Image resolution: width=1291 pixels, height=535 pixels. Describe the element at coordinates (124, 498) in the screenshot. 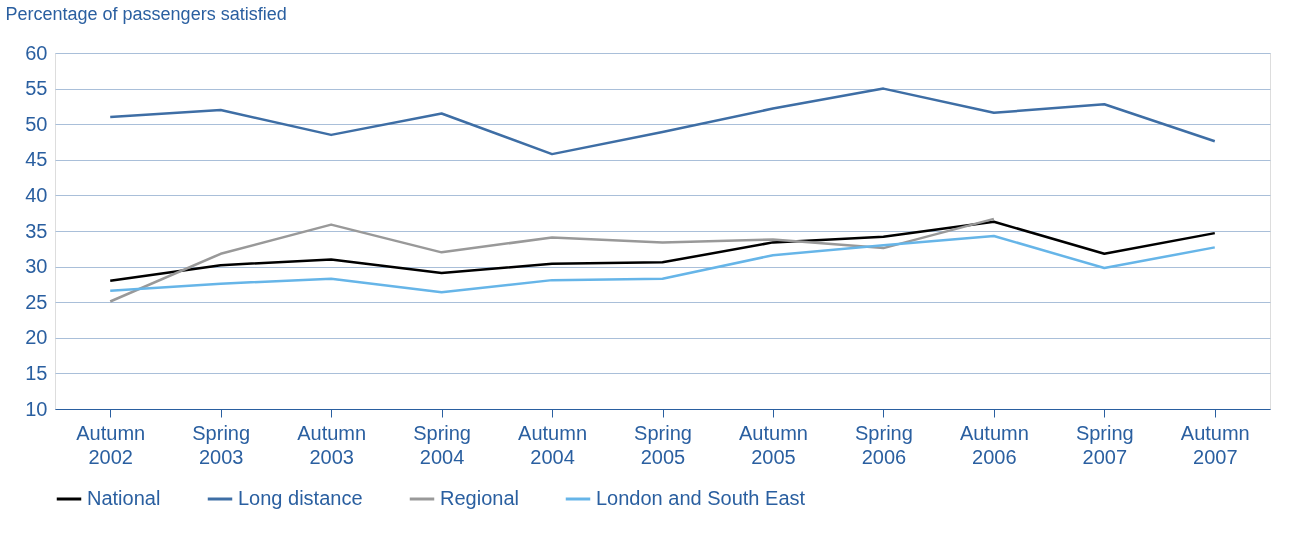

I see `legend-label: National` at that location.